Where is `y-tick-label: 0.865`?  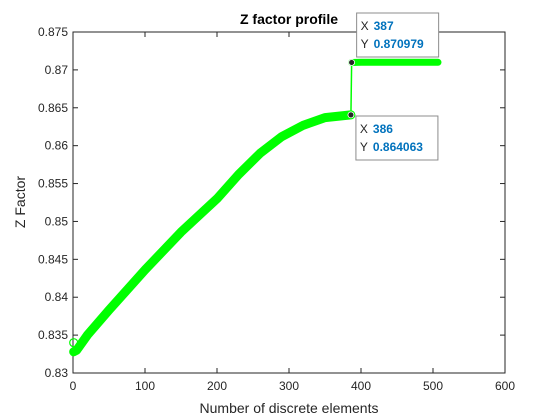 y-tick-label: 0.865 is located at coordinates (53, 108).